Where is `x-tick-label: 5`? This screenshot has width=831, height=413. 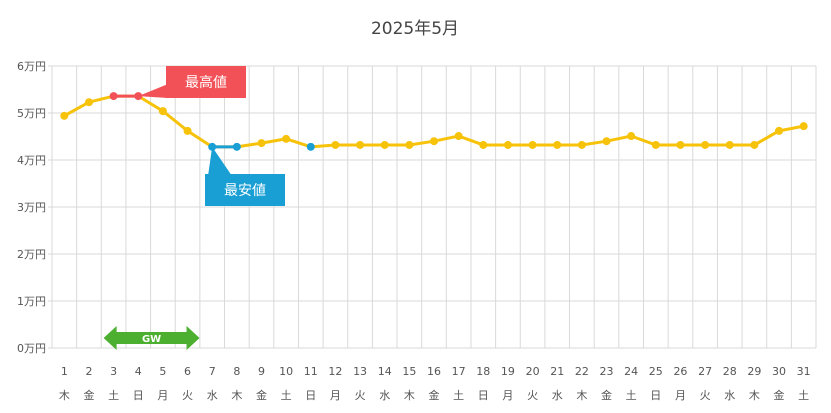
x-tick-label: 5 is located at coordinates (162, 371).